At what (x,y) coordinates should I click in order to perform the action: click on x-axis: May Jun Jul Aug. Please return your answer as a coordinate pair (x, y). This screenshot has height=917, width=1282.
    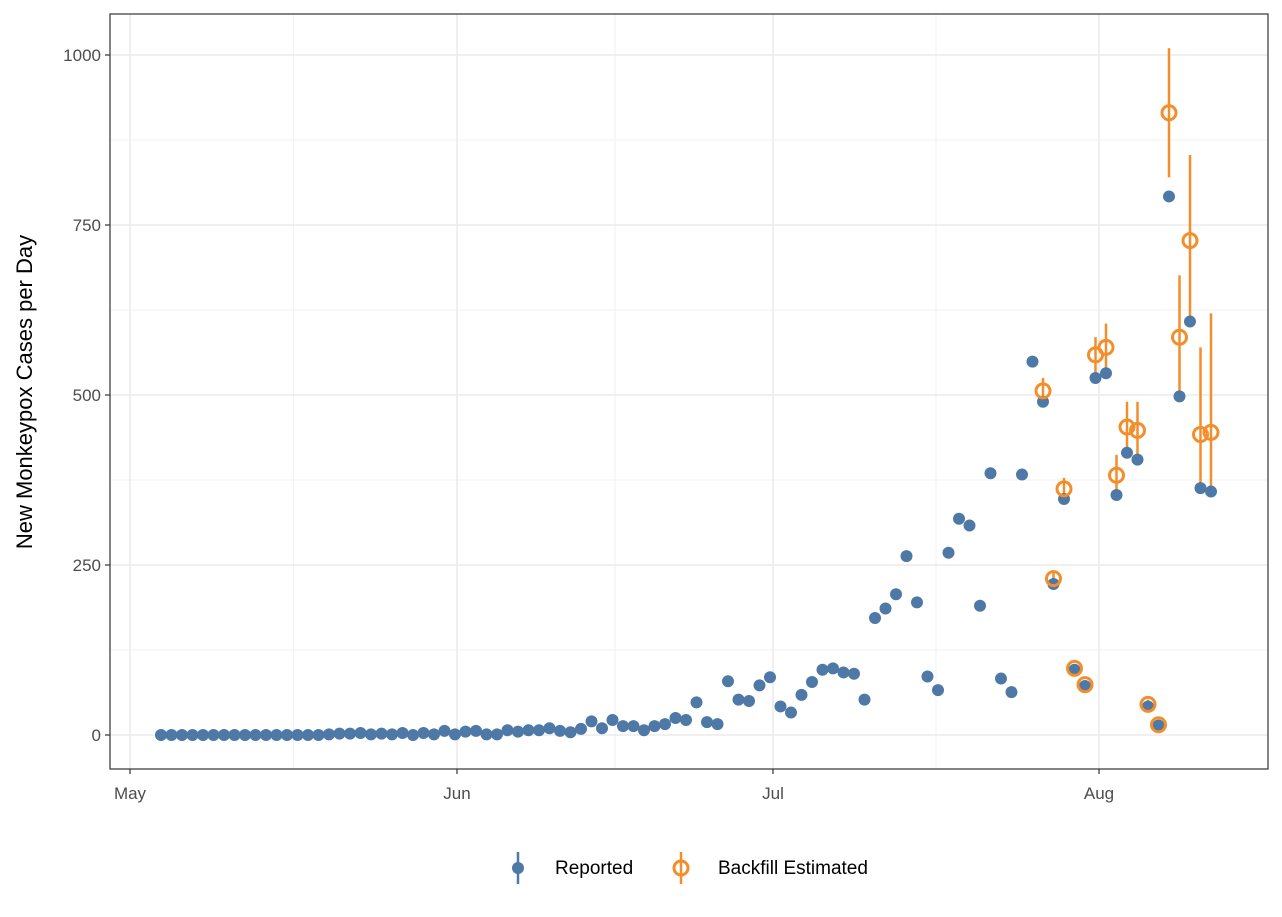
    Looking at the image, I should click on (614, 786).